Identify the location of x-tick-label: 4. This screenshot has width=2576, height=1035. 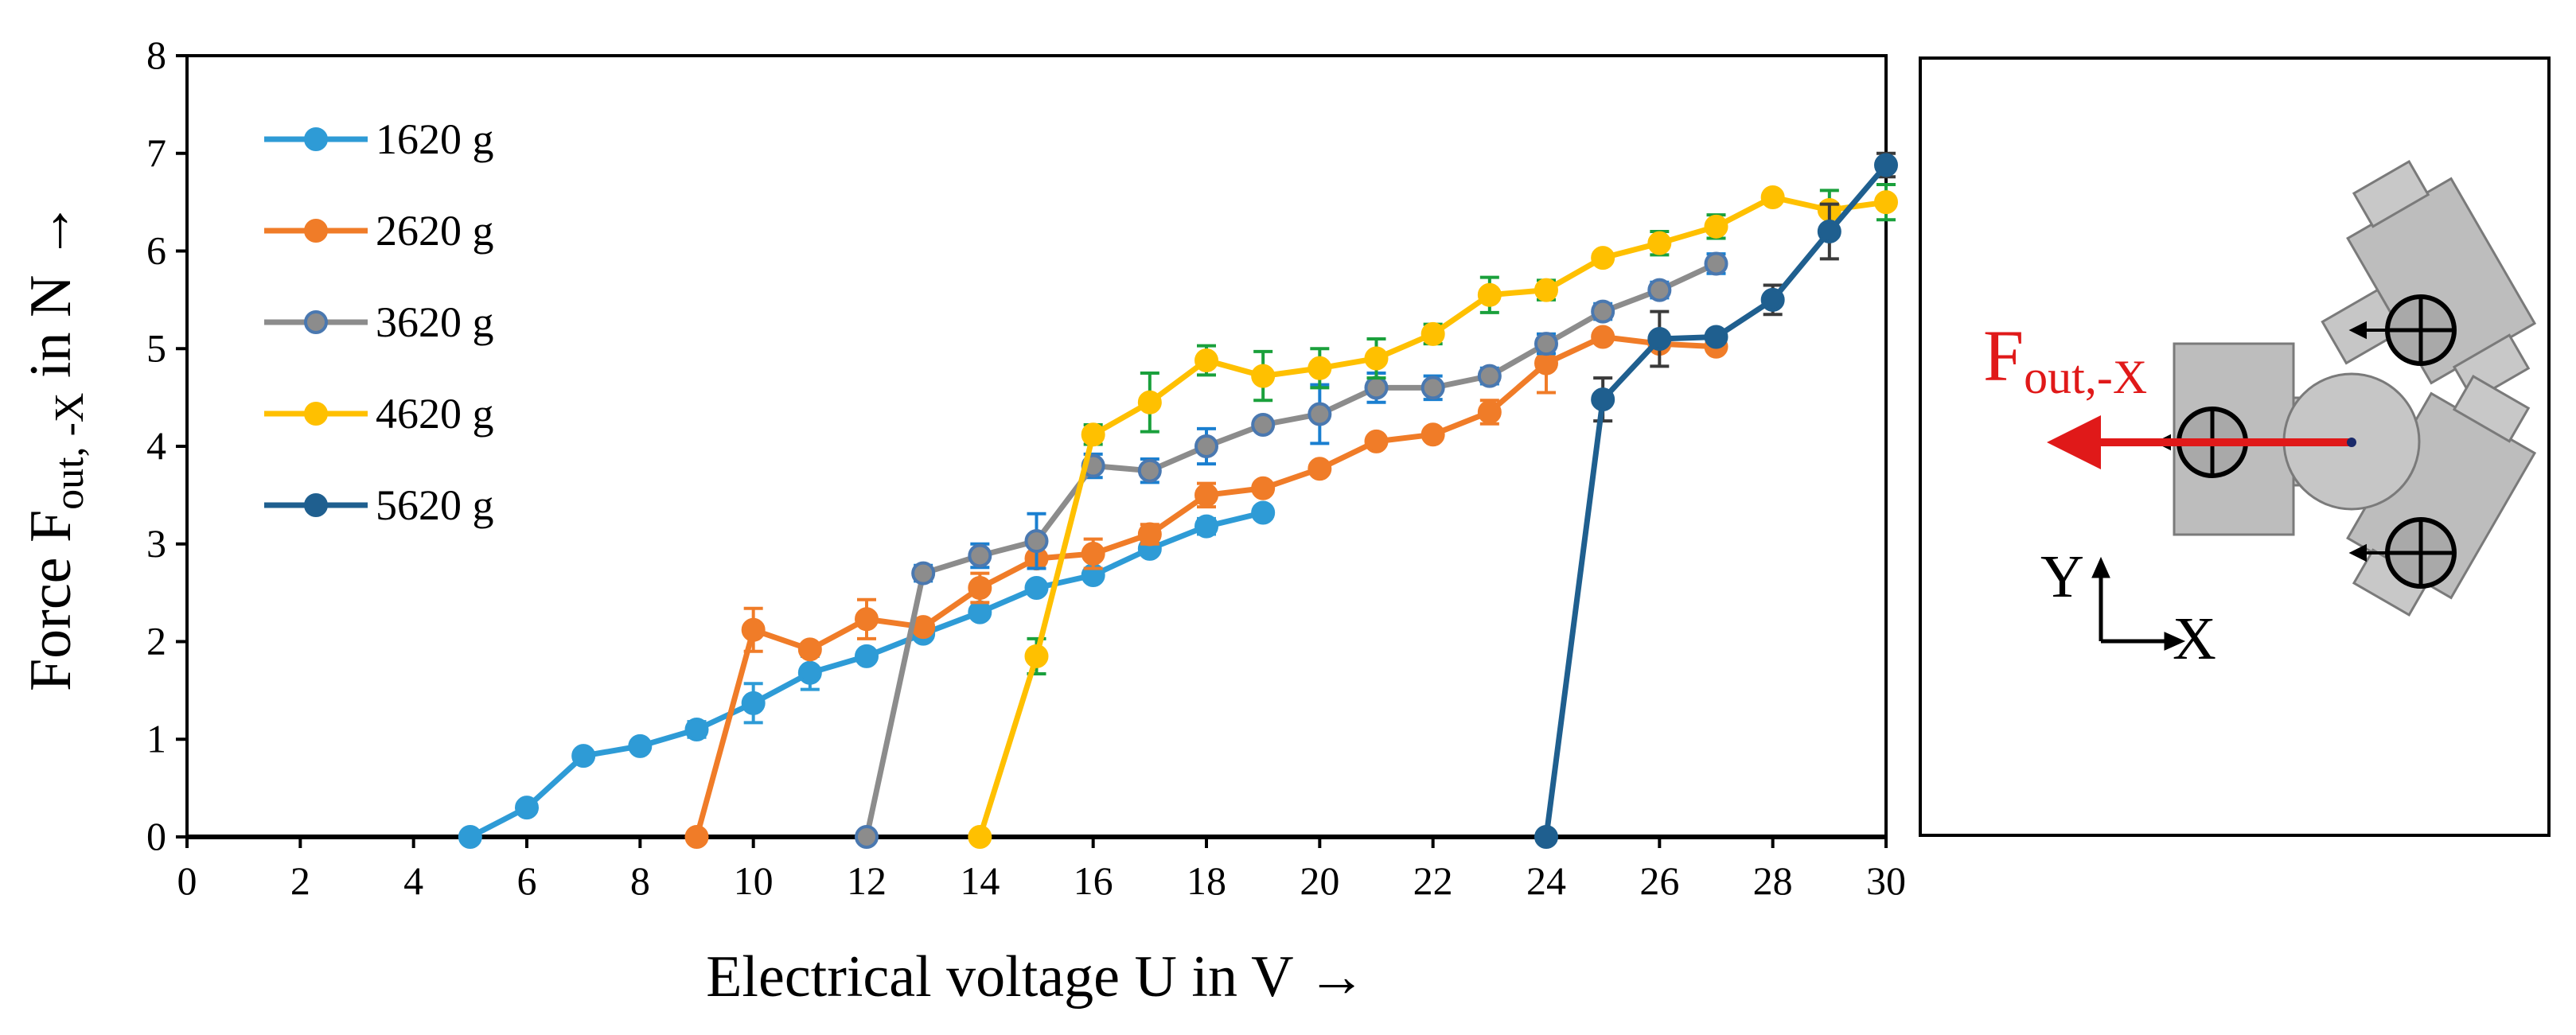
(413, 880).